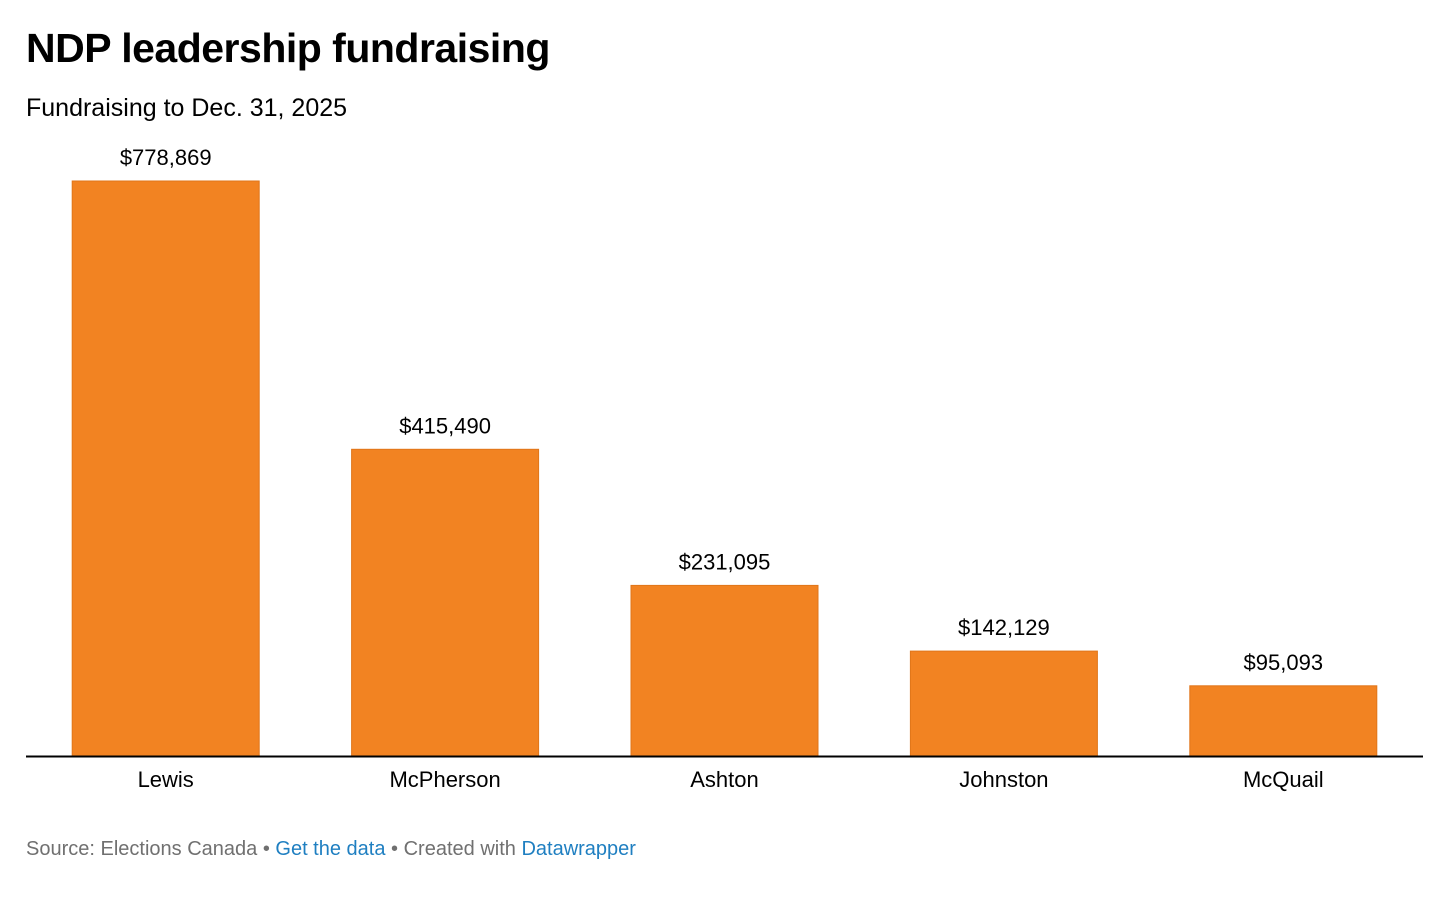  Describe the element at coordinates (444, 779) in the screenshot. I see `category-label: McPherson` at that location.